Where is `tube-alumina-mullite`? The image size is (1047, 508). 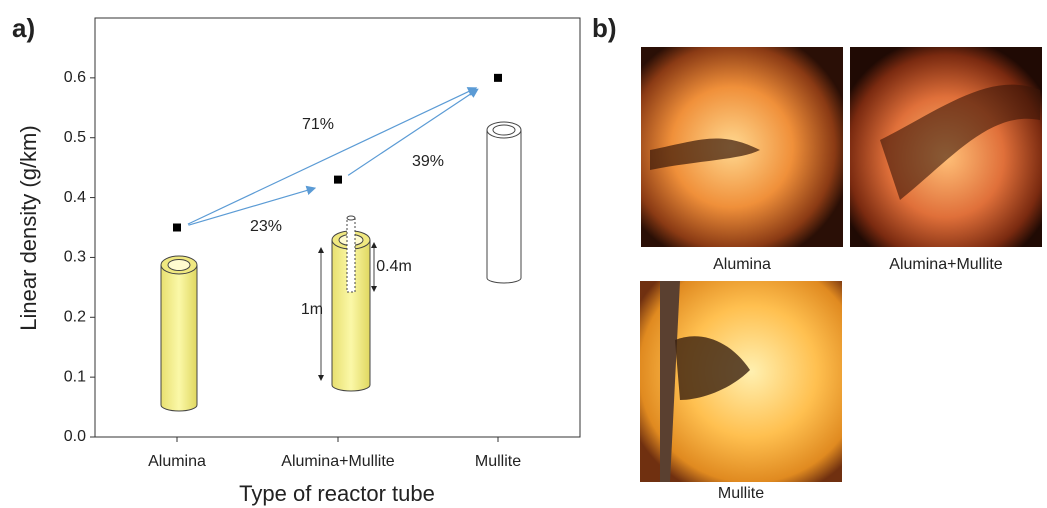 tube-alumina-mullite is located at coordinates (347, 303).